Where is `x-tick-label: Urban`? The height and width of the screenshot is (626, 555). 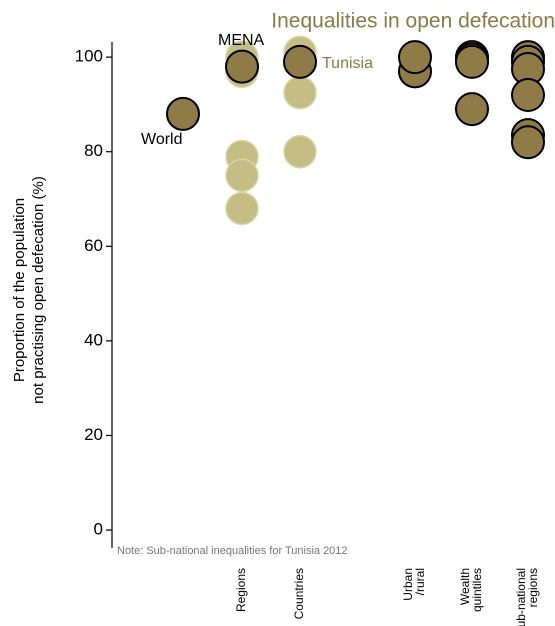 x-tick-label: Urban is located at coordinates (408, 584).